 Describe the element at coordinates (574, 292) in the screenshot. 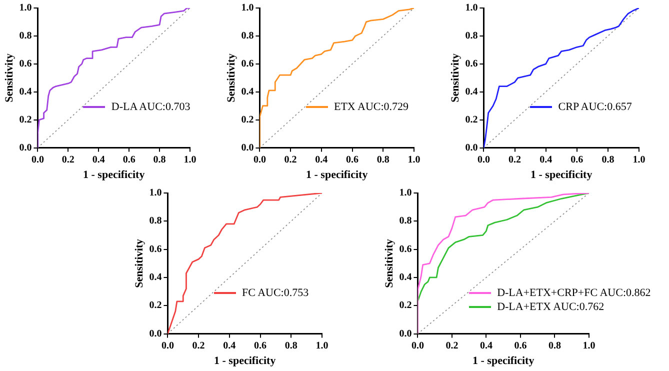

I see `legend-label: D-LA+ETX+CRP+FC AUC:0.862` at that location.